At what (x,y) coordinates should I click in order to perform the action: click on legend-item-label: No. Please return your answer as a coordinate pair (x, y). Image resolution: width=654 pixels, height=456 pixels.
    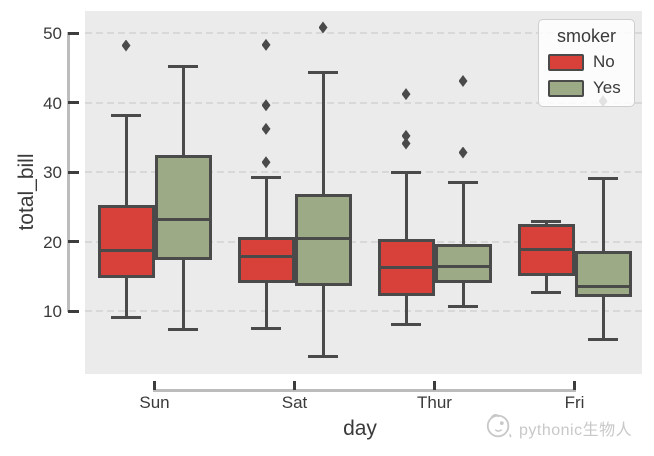
    Looking at the image, I should click on (604, 61).